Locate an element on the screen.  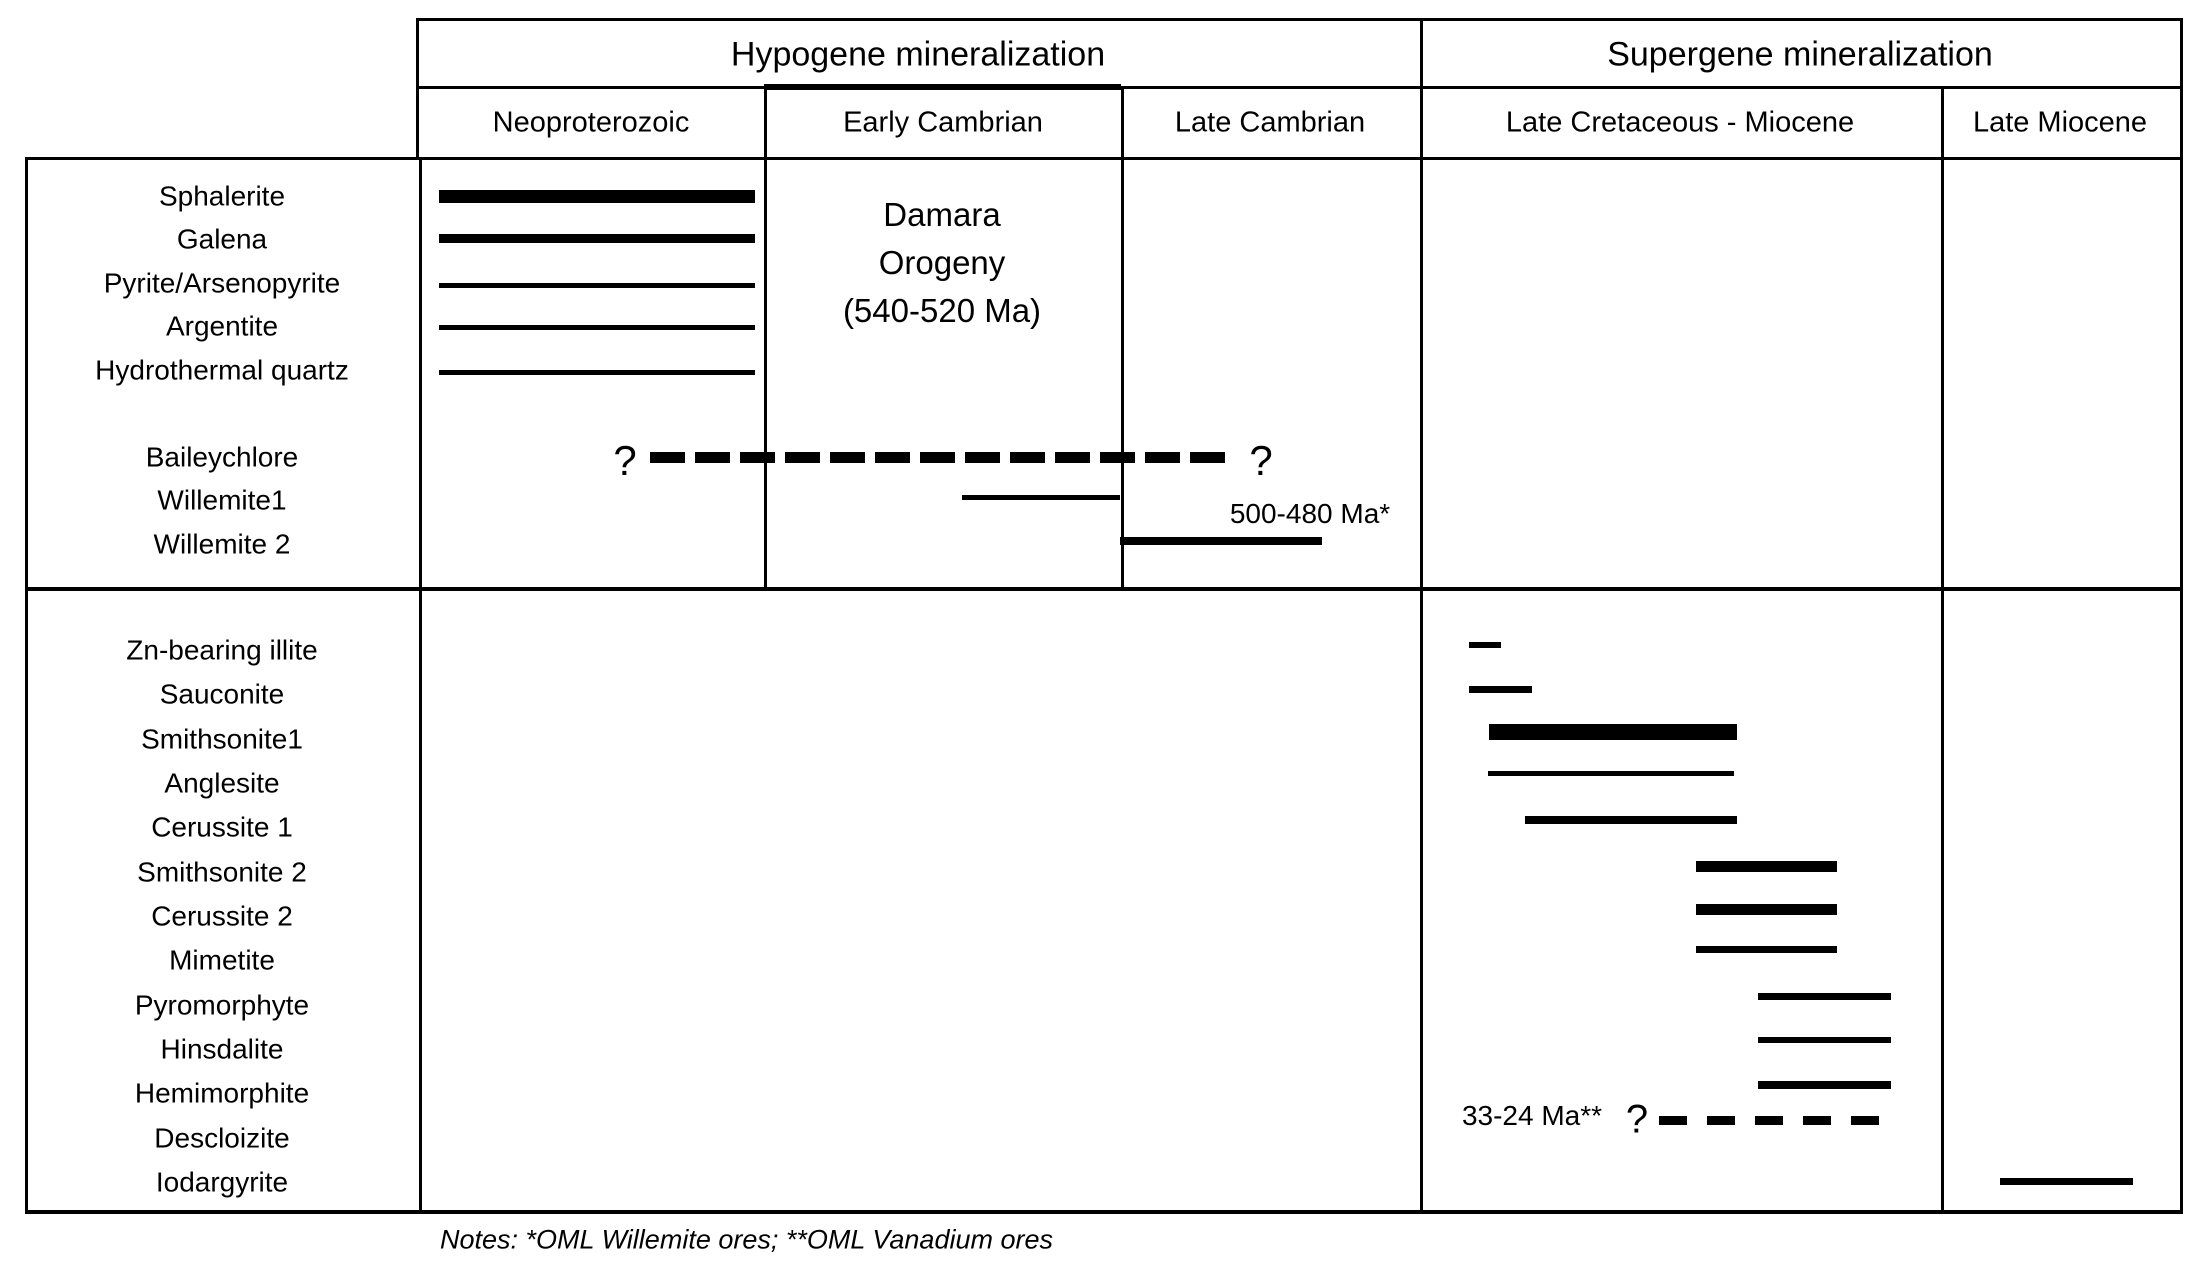
mineral-label-willemite-2: Willemite 2 is located at coordinates (222, 544).